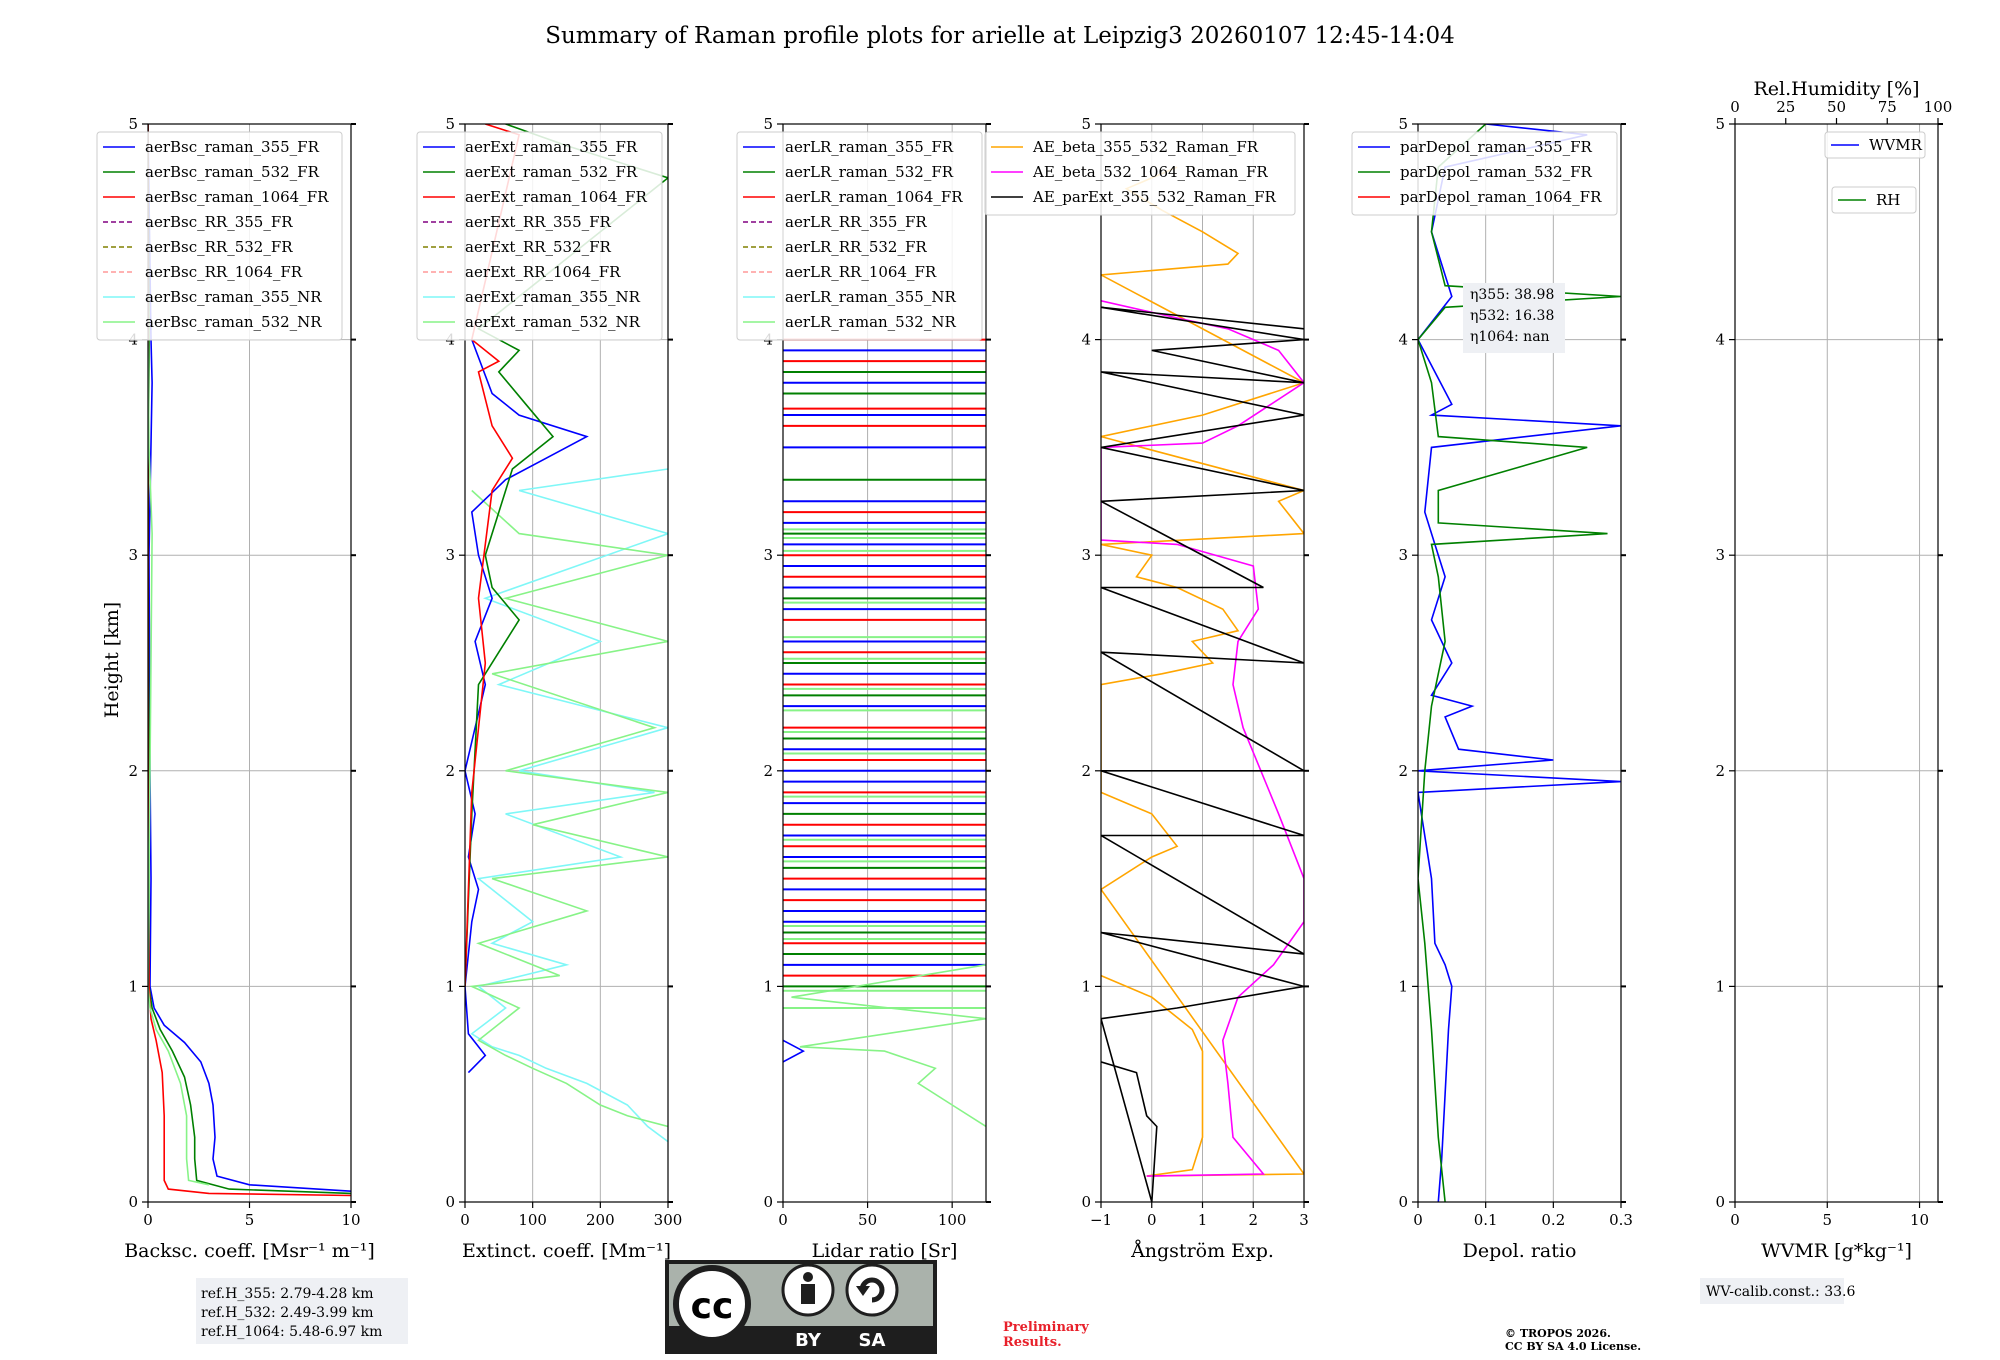 The width and height of the screenshot is (2000, 1360). I want to click on legend-entry: aerBsc_RR_532_FR, so click(219, 247).